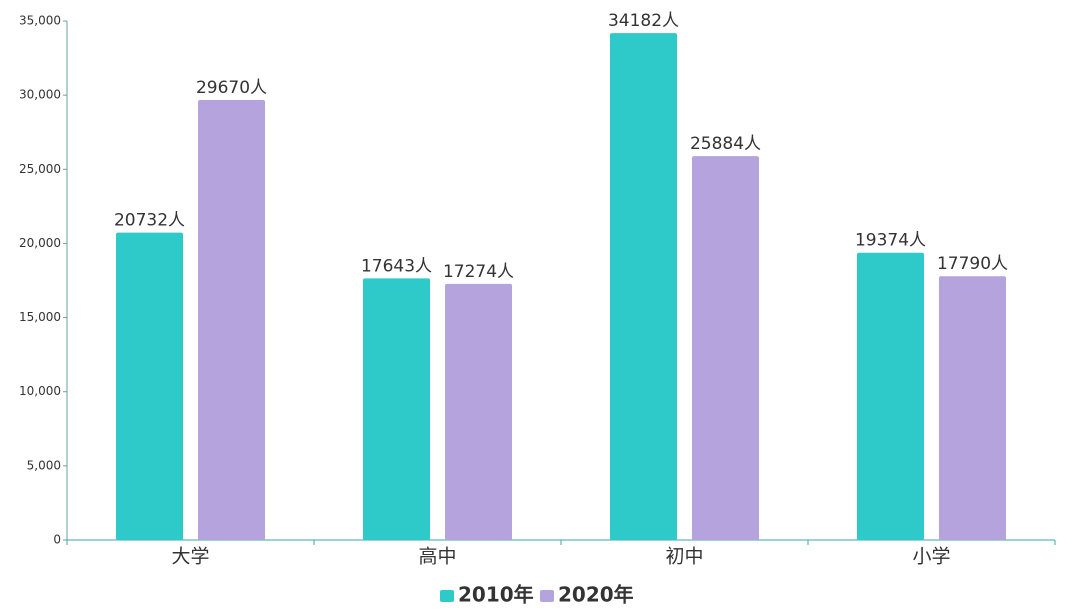 The image size is (1080, 609). What do you see at coordinates (931, 557) in the screenshot?
I see `x-tick-label: 小学` at bounding box center [931, 557].